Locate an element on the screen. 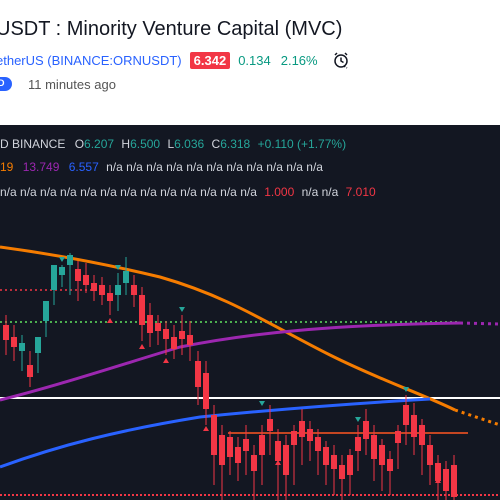  legend-high: 6.500 is located at coordinates (145, 144).